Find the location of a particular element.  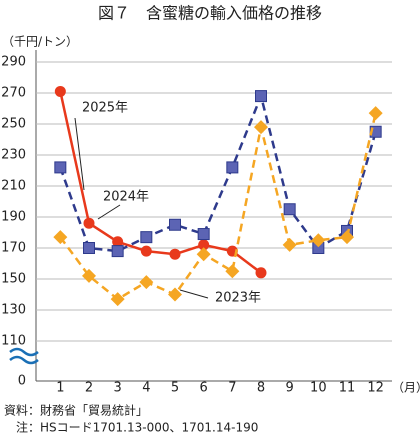

x-tick-label: 1 is located at coordinates (60, 388).